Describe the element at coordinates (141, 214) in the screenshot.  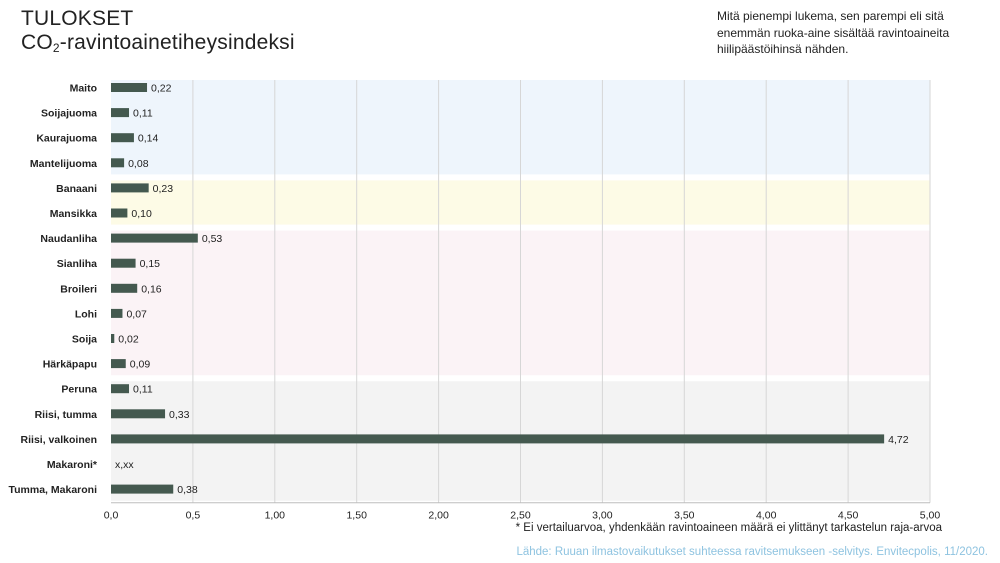
I see `data-label: 0,10` at that location.